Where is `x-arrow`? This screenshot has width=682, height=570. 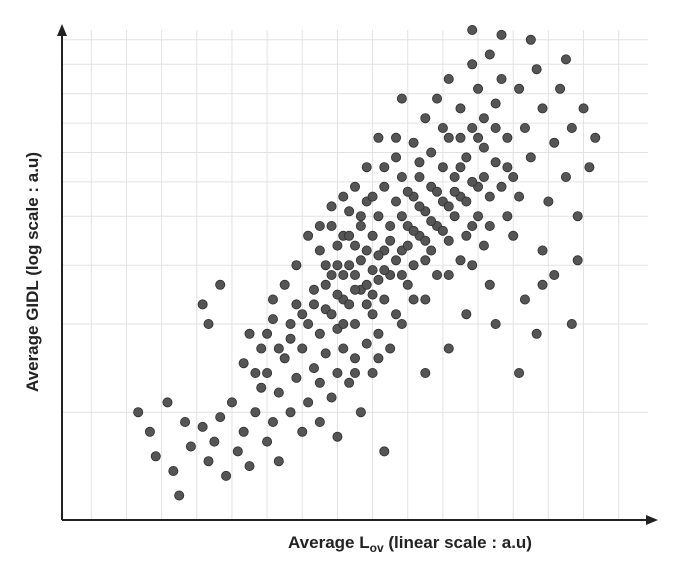
x-arrow is located at coordinates (652, 520).